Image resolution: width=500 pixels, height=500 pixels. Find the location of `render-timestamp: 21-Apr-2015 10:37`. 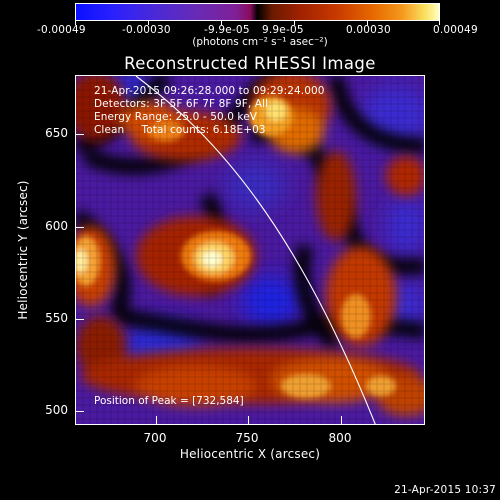

render-timestamp: 21-Apr-2015 10:37 is located at coordinates (445, 490).